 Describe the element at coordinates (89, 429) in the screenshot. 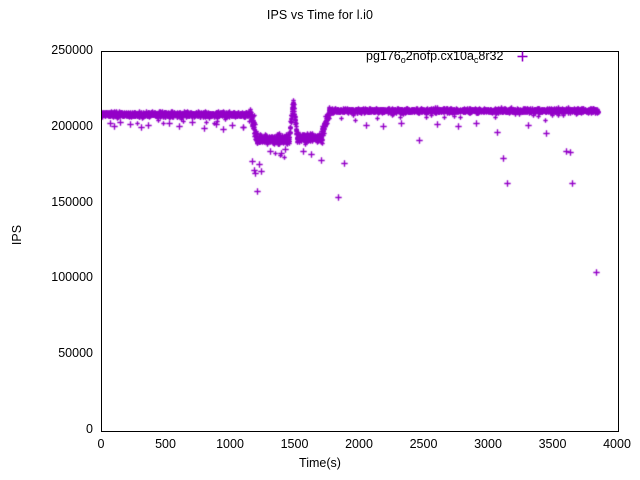

I see `y-tick-label: 0` at that location.